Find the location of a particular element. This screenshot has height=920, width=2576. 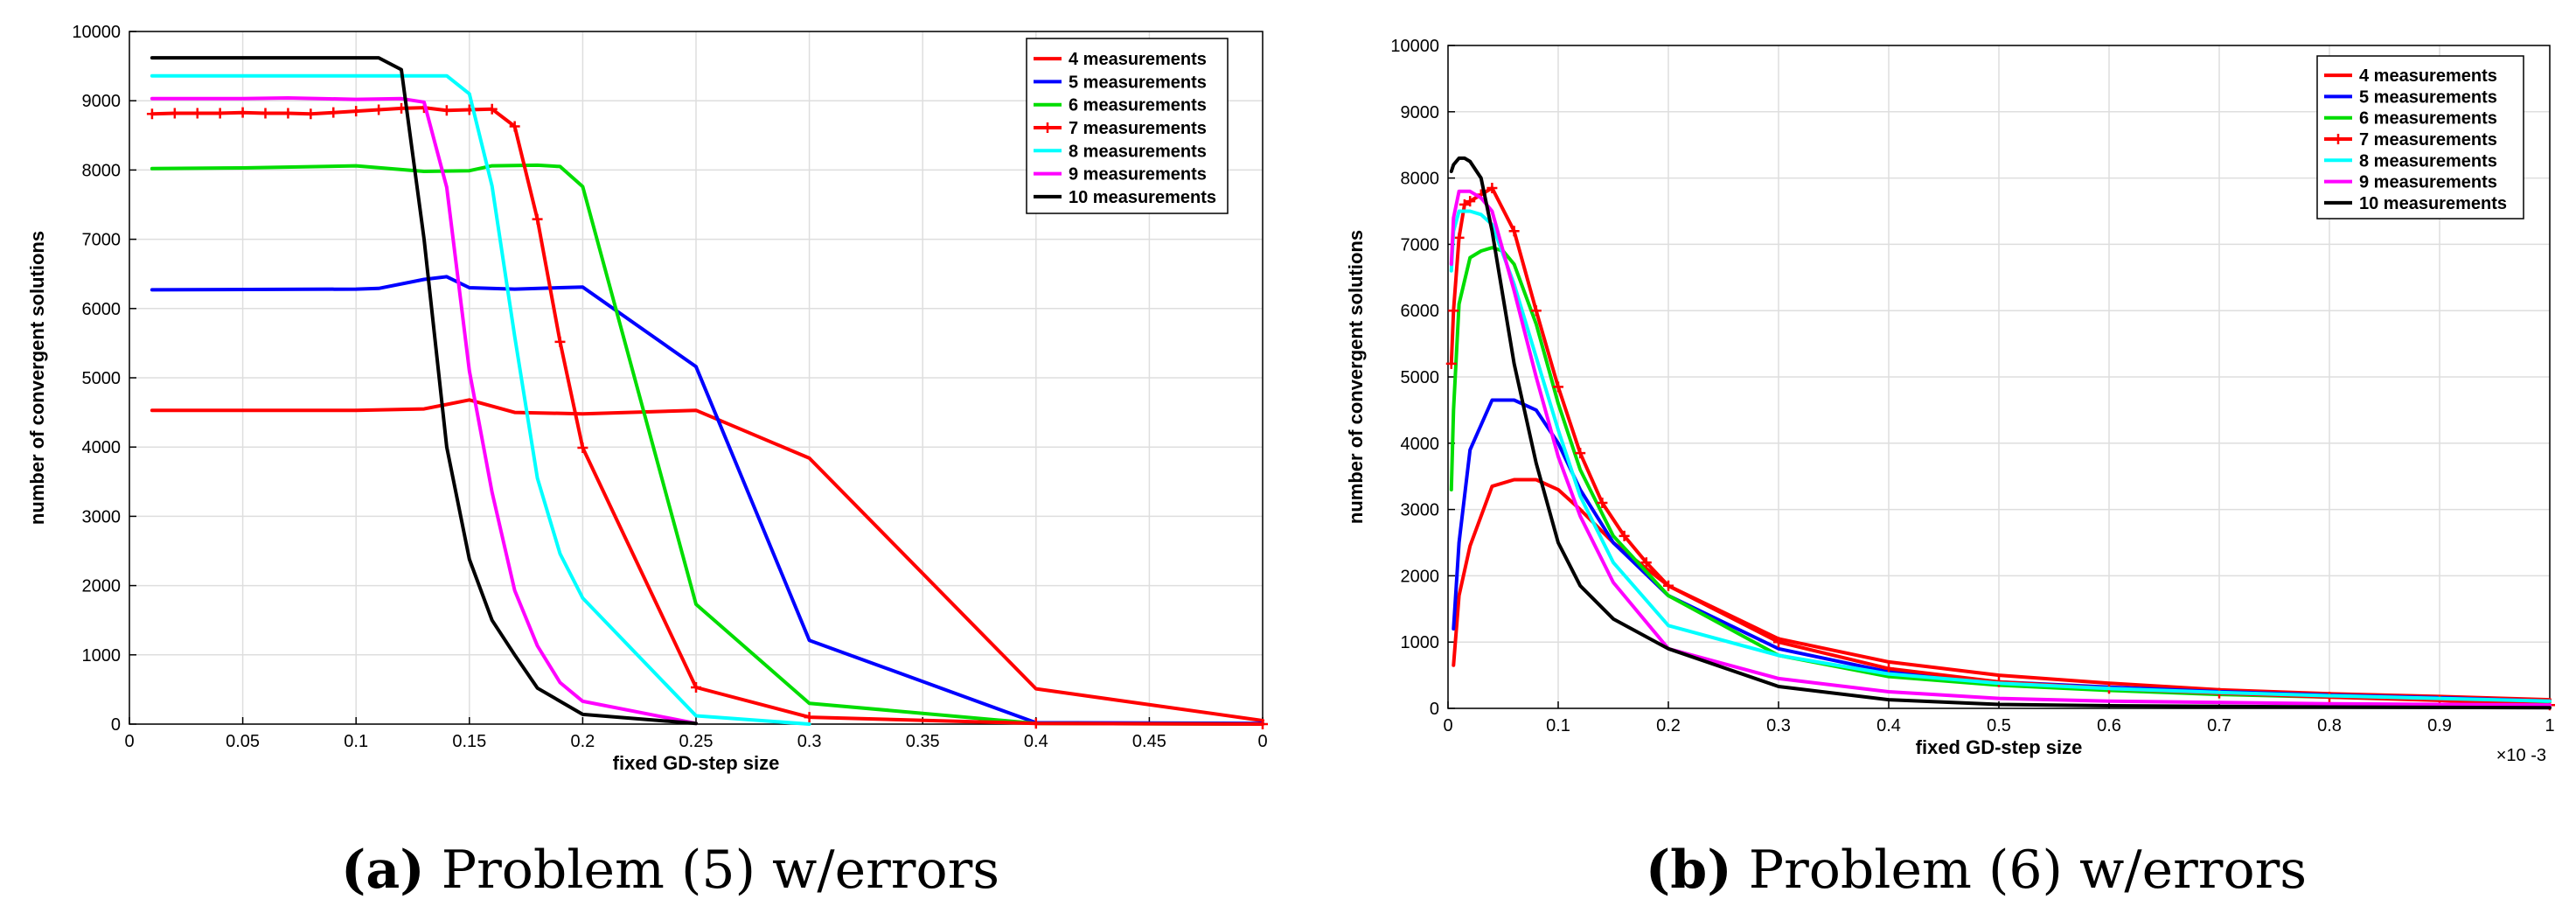

y-tick-label: 3000 is located at coordinates (102, 516).